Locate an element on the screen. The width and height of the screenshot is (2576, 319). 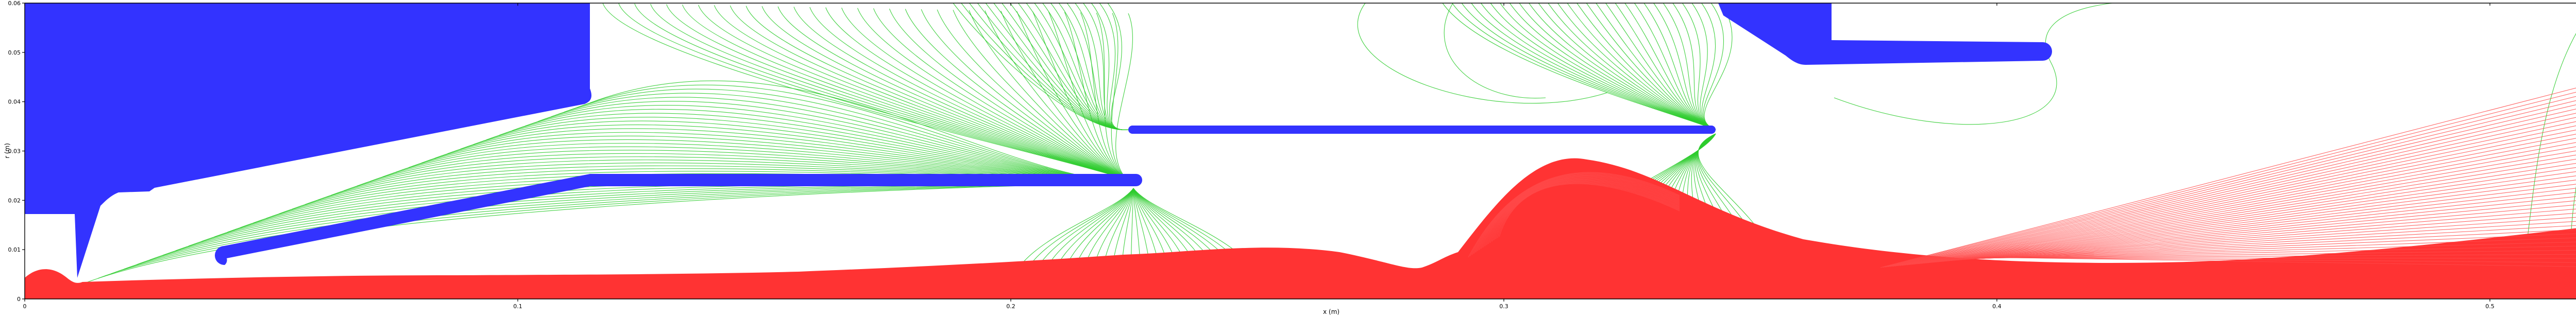
y-tick-label-0: 0 is located at coordinates (19, 299).